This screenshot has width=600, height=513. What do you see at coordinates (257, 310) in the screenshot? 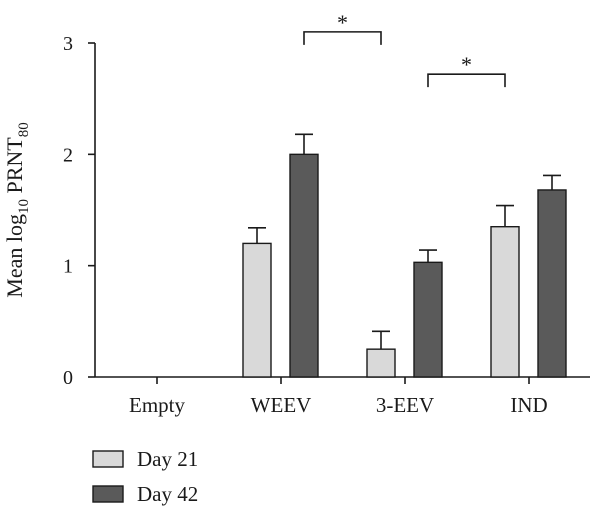
I see `bar-day-21-weev` at bounding box center [257, 310].